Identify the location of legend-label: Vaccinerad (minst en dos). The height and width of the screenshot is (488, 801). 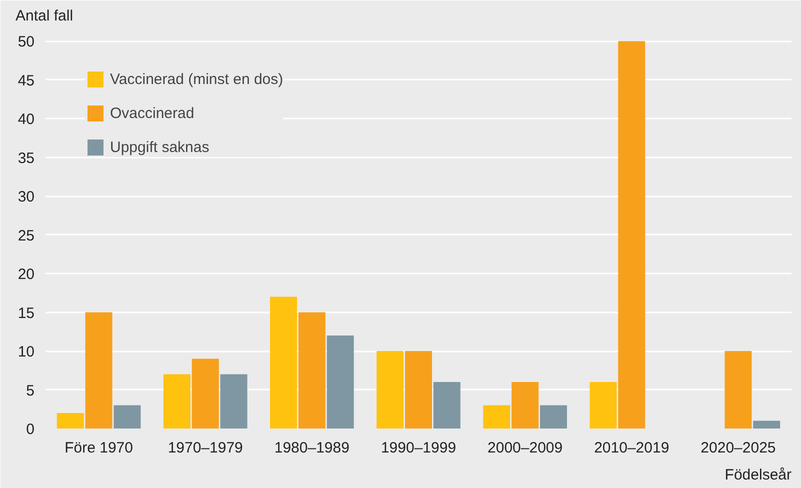
(197, 79).